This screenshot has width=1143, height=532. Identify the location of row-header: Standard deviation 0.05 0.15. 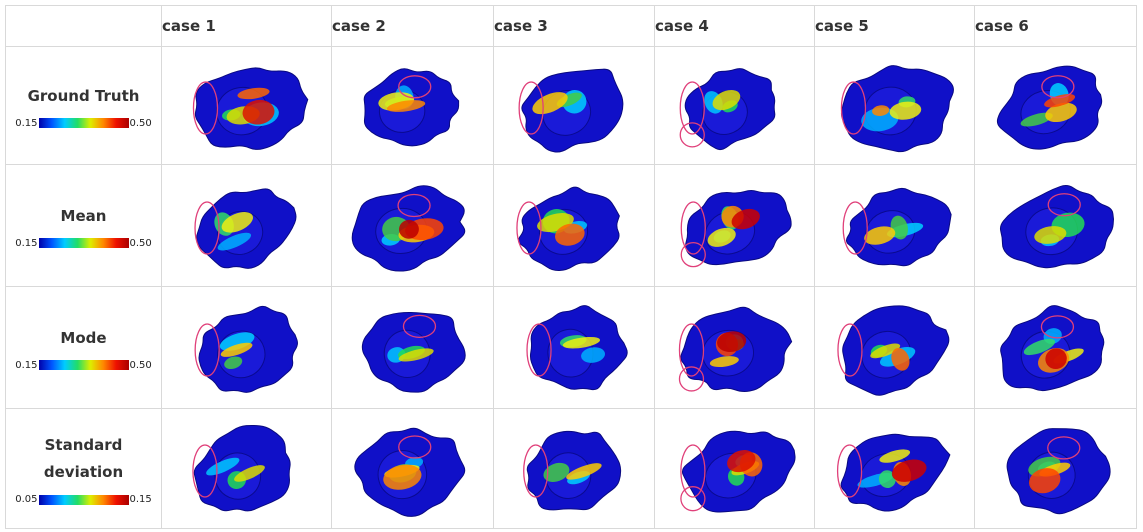
(83, 468).